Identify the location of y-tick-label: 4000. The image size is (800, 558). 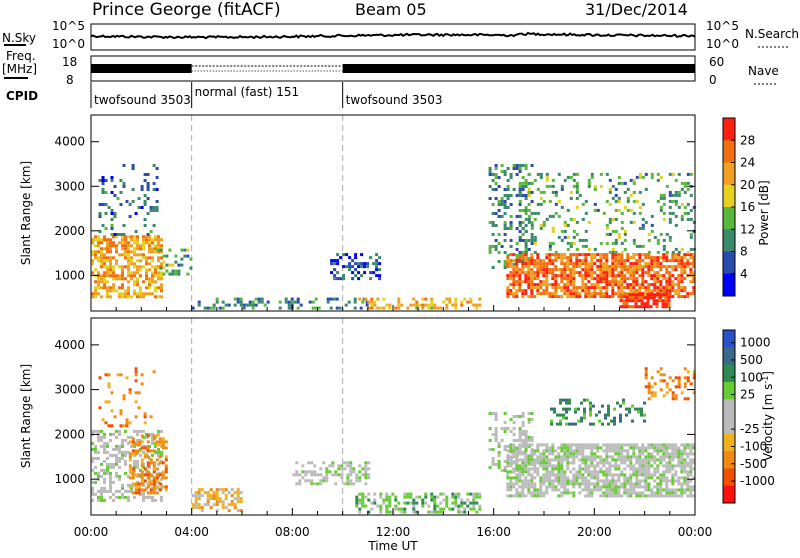
(69, 142).